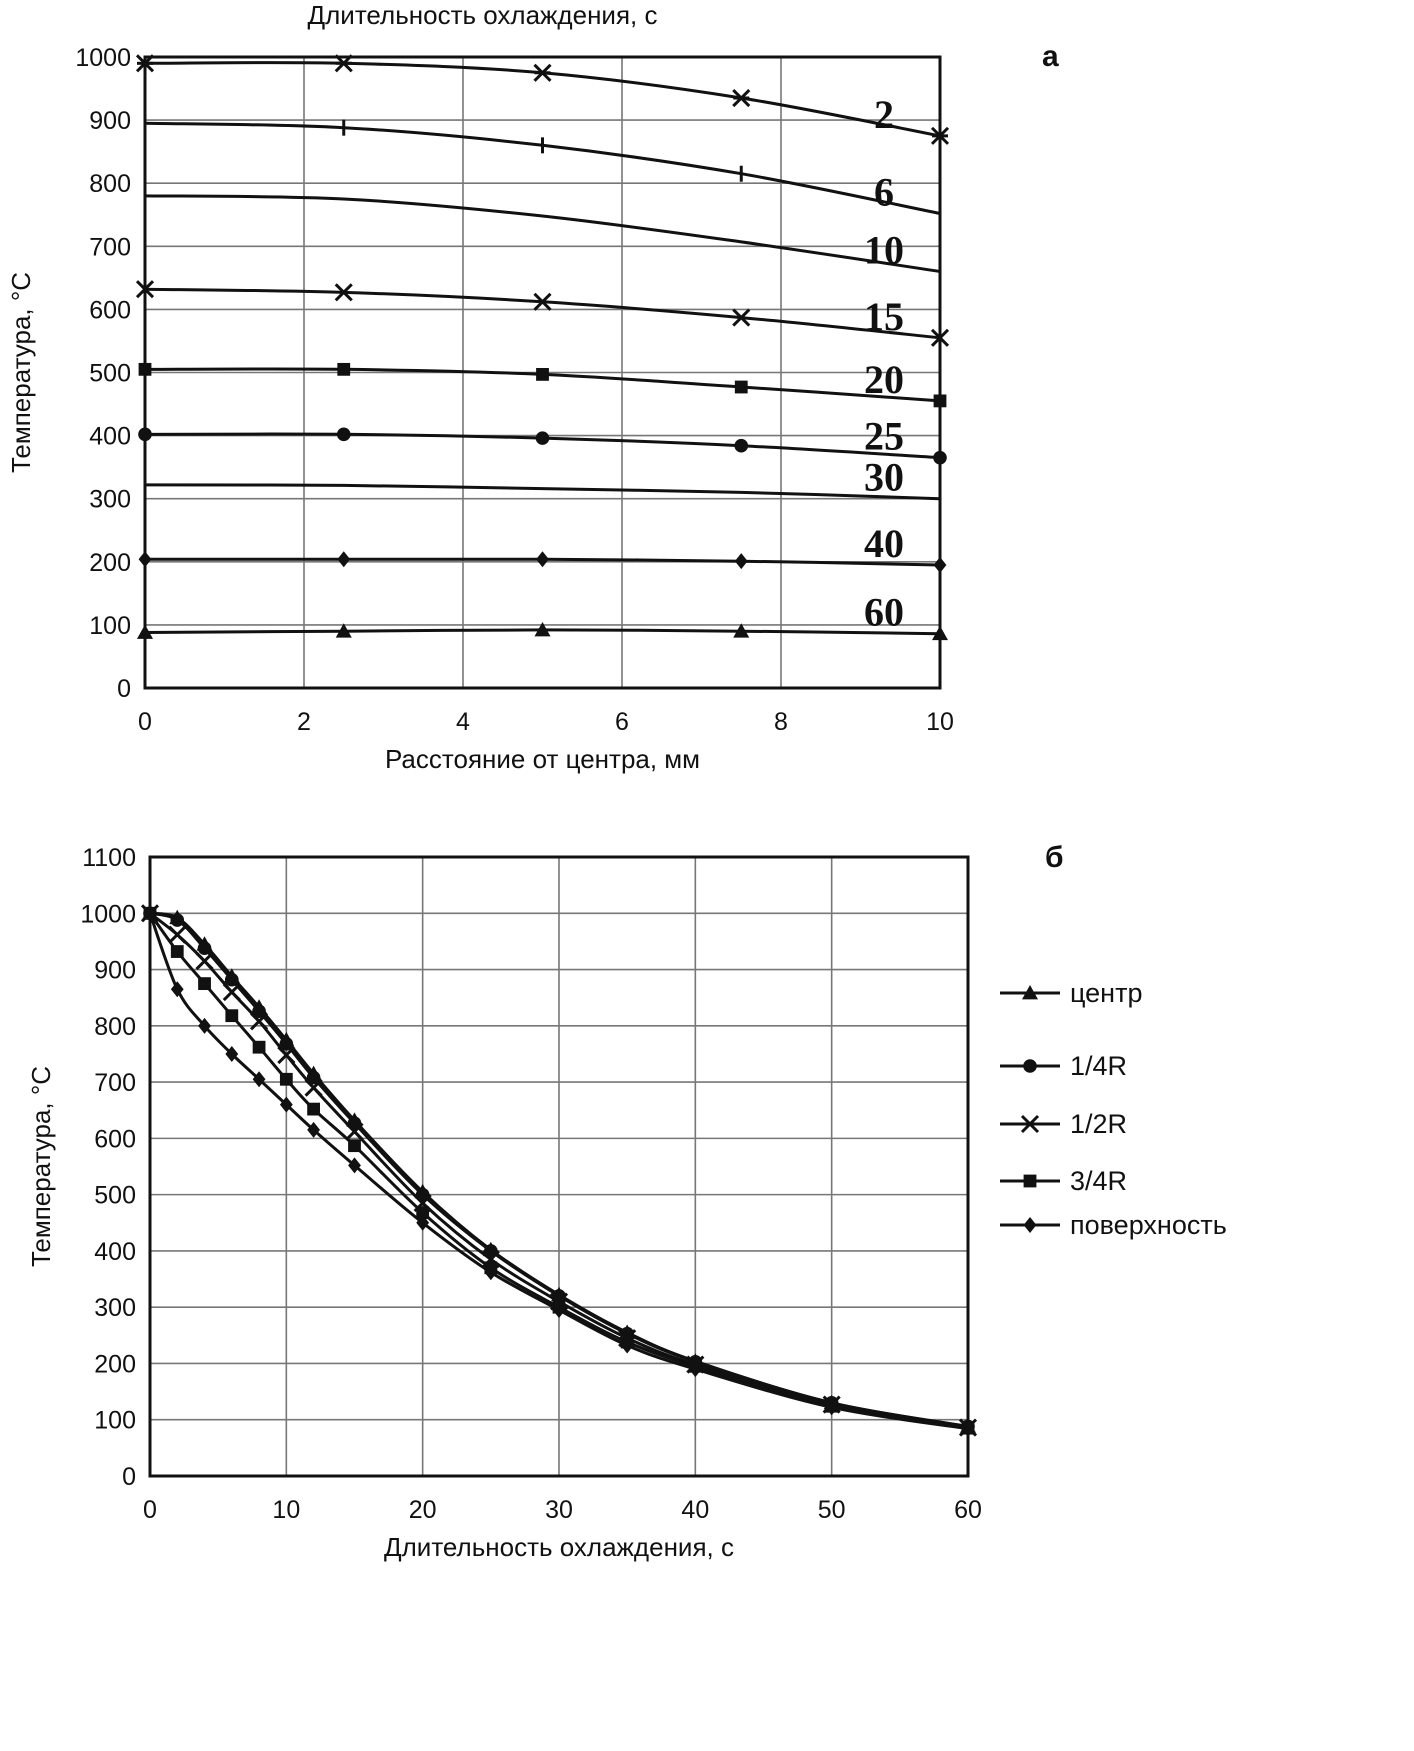 The width and height of the screenshot is (1414, 1751). Describe the element at coordinates (423, 1510) in the screenshot. I see `x-tick-label-2: 20` at that location.